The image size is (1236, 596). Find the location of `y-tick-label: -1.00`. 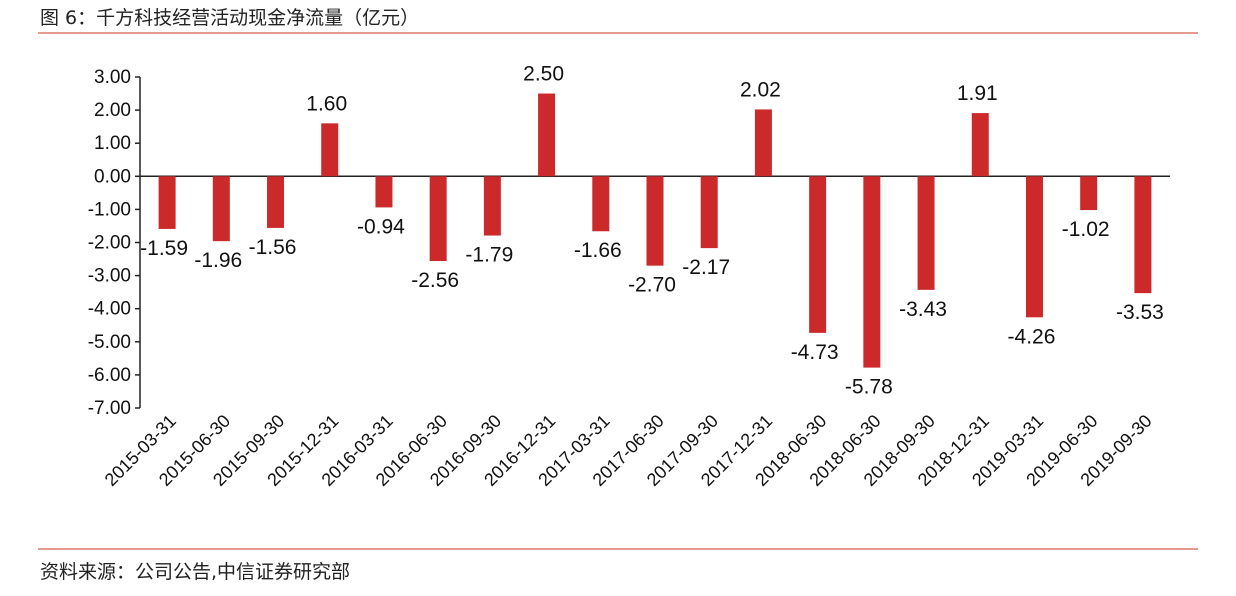

y-tick-label: -1.00 is located at coordinates (109, 209).